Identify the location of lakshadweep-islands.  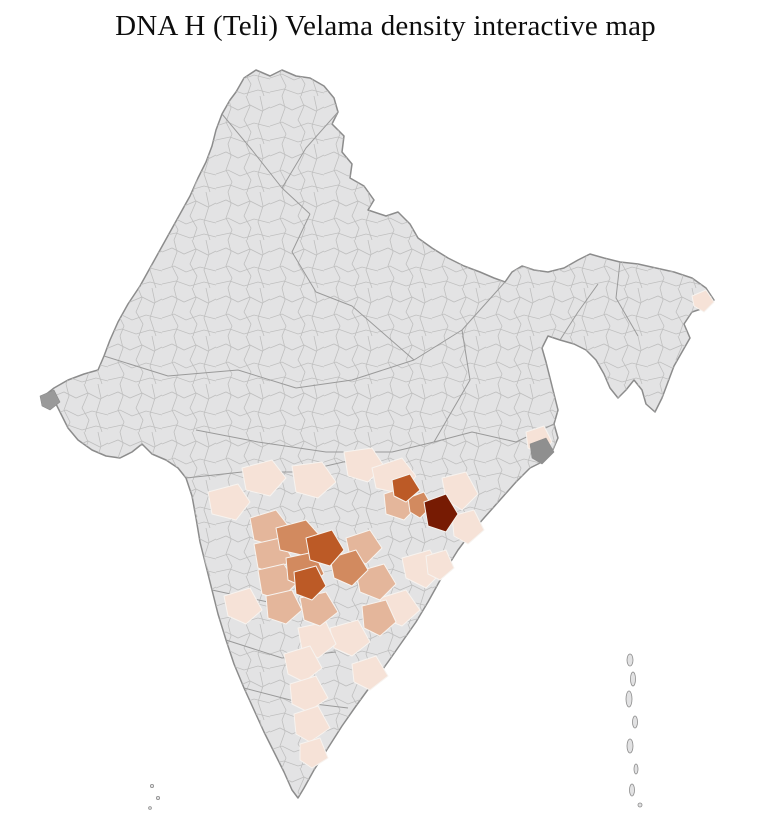
(154, 797).